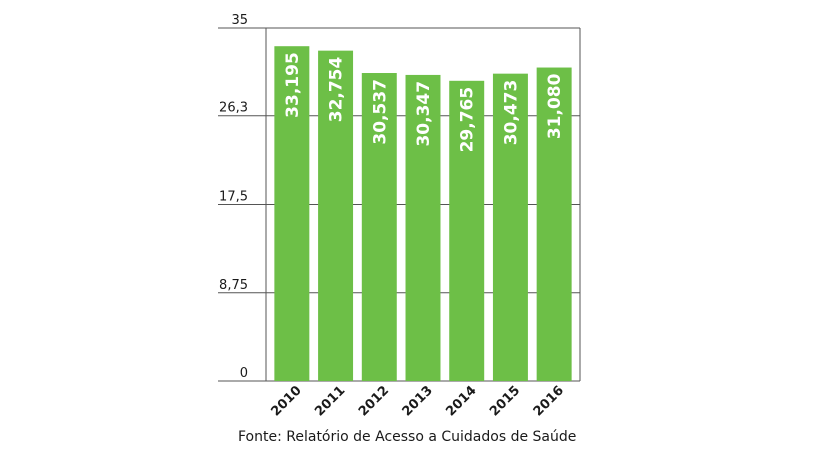 The height and width of the screenshot is (460, 817). I want to click on x-tick-label: 2012, so click(374, 401).